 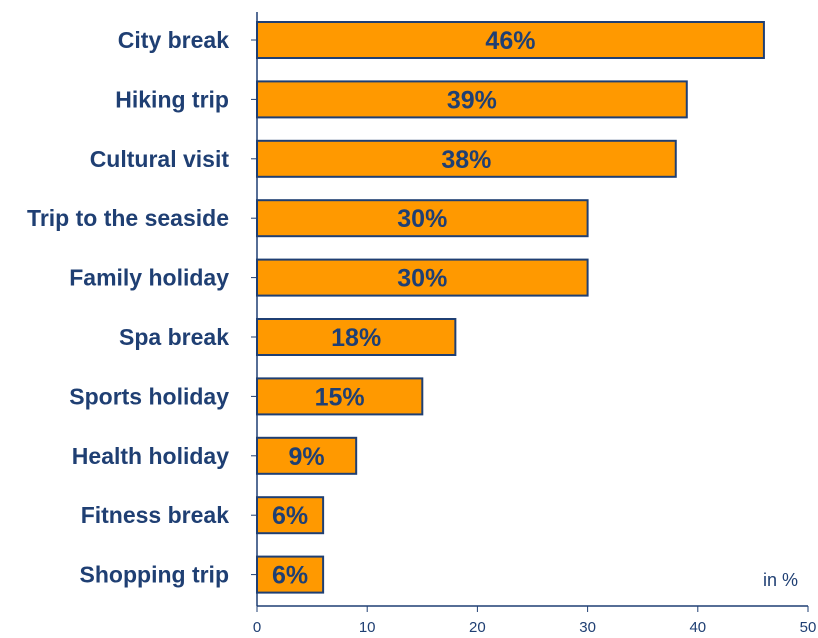 What do you see at coordinates (367, 627) in the screenshot?
I see `x-tick-label: 10` at bounding box center [367, 627].